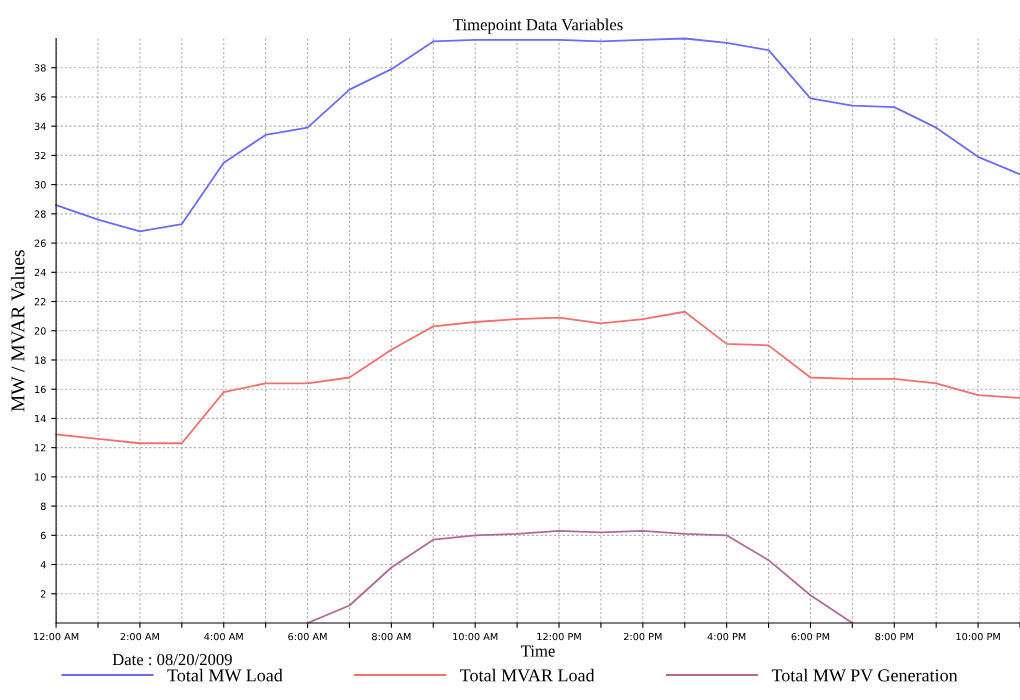  What do you see at coordinates (172, 659) in the screenshot?
I see `text: Date : 08/20/2009` at bounding box center [172, 659].